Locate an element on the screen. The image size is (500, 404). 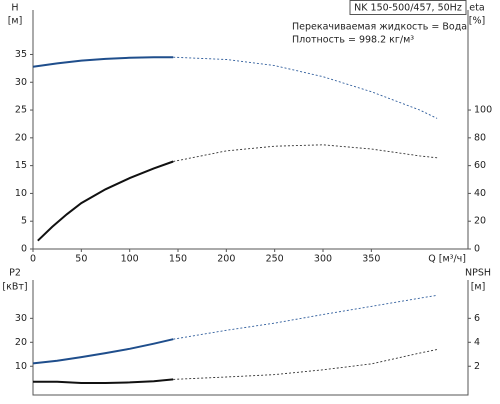
y-axis-unit: [м] is located at coordinates (15, 21).